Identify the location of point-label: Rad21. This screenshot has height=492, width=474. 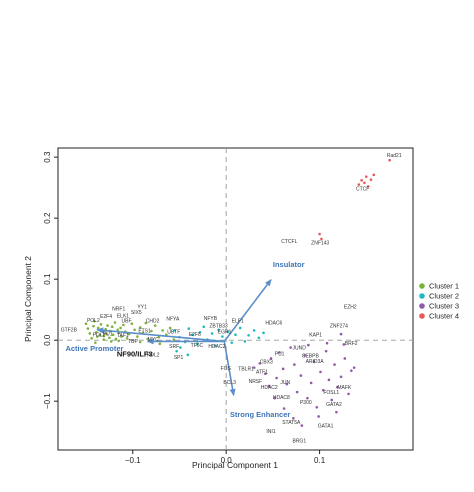
(394, 156).